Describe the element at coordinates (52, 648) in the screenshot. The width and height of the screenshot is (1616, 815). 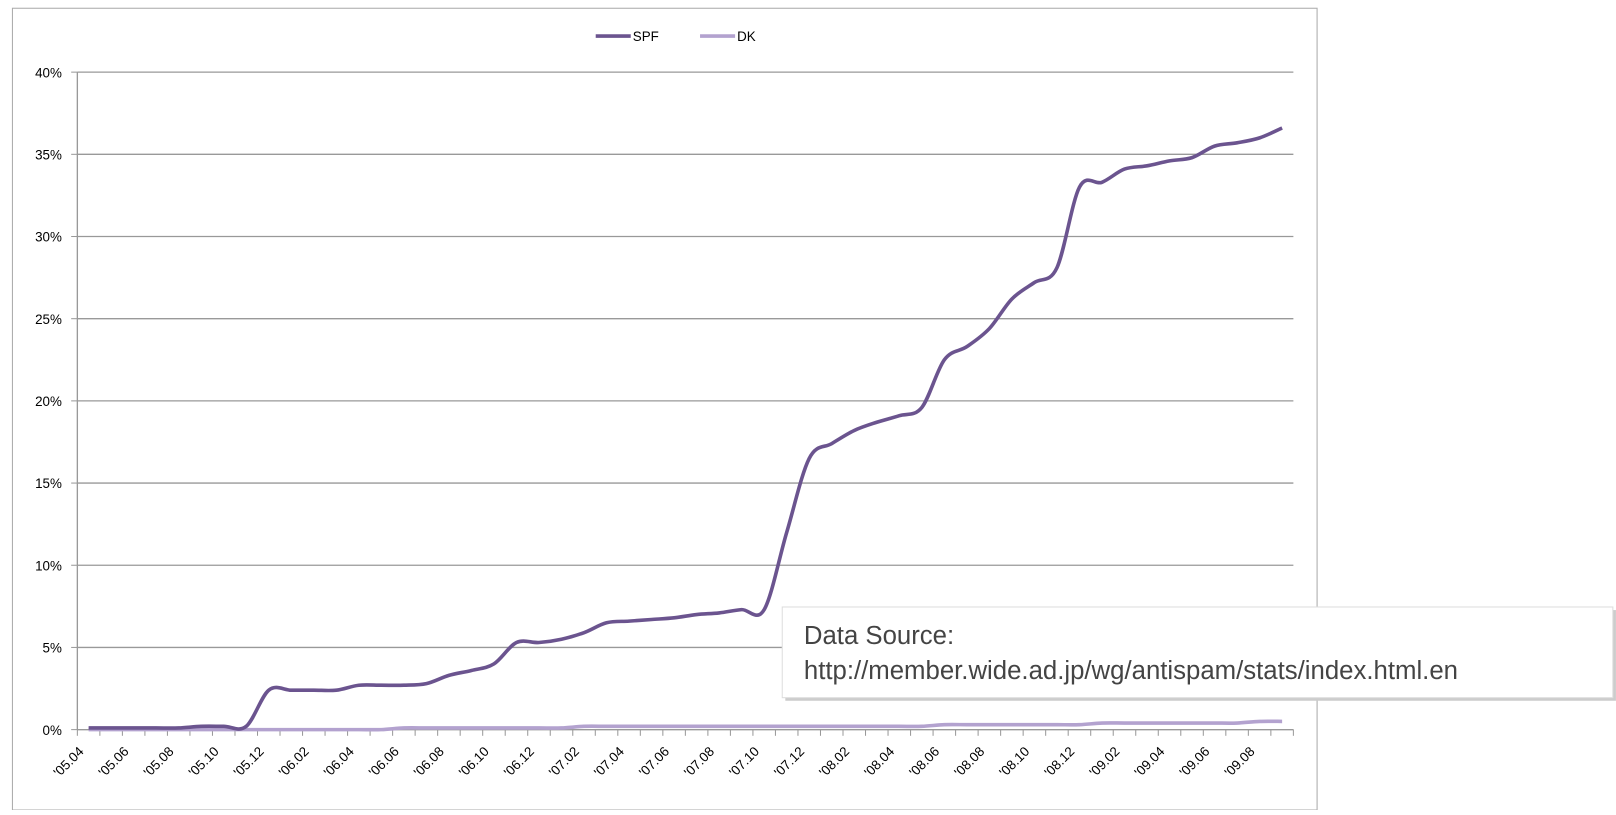
I see `y-tick-label: 5%` at that location.